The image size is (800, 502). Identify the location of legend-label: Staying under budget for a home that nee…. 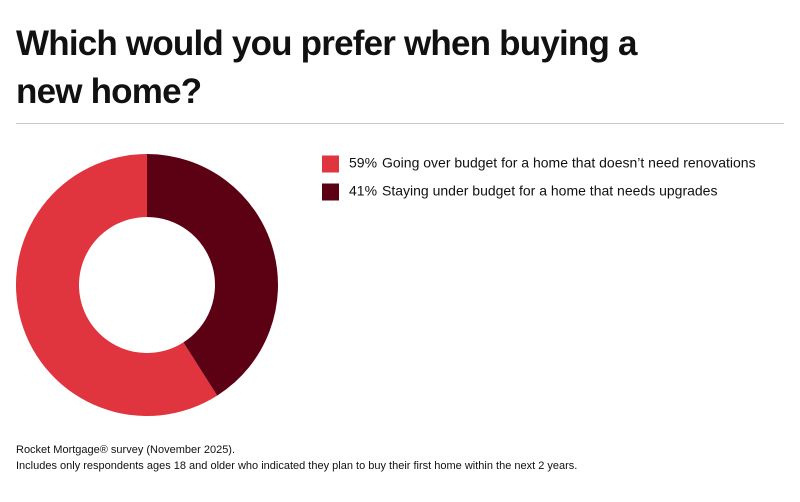
(549, 191).